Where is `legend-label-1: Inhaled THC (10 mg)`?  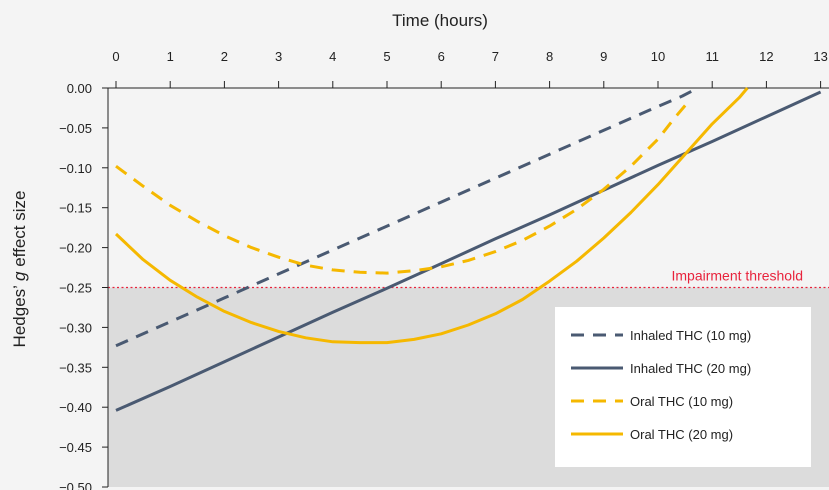
legend-label-1: Inhaled THC (10 mg) is located at coordinates (690, 335).